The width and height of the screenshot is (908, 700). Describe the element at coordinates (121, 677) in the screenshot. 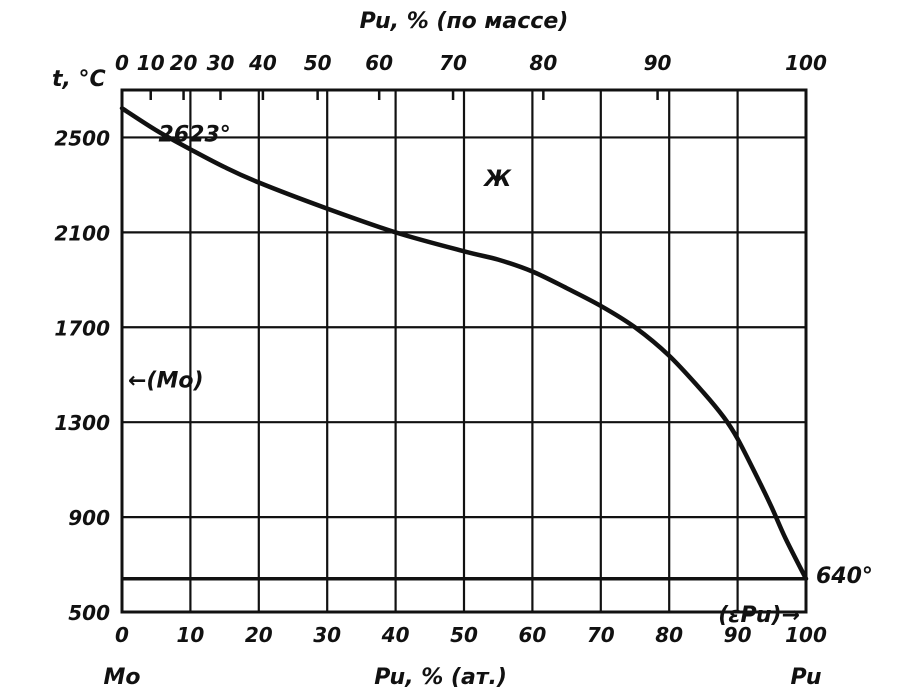

I see `x-left-element-label: Mo` at that location.